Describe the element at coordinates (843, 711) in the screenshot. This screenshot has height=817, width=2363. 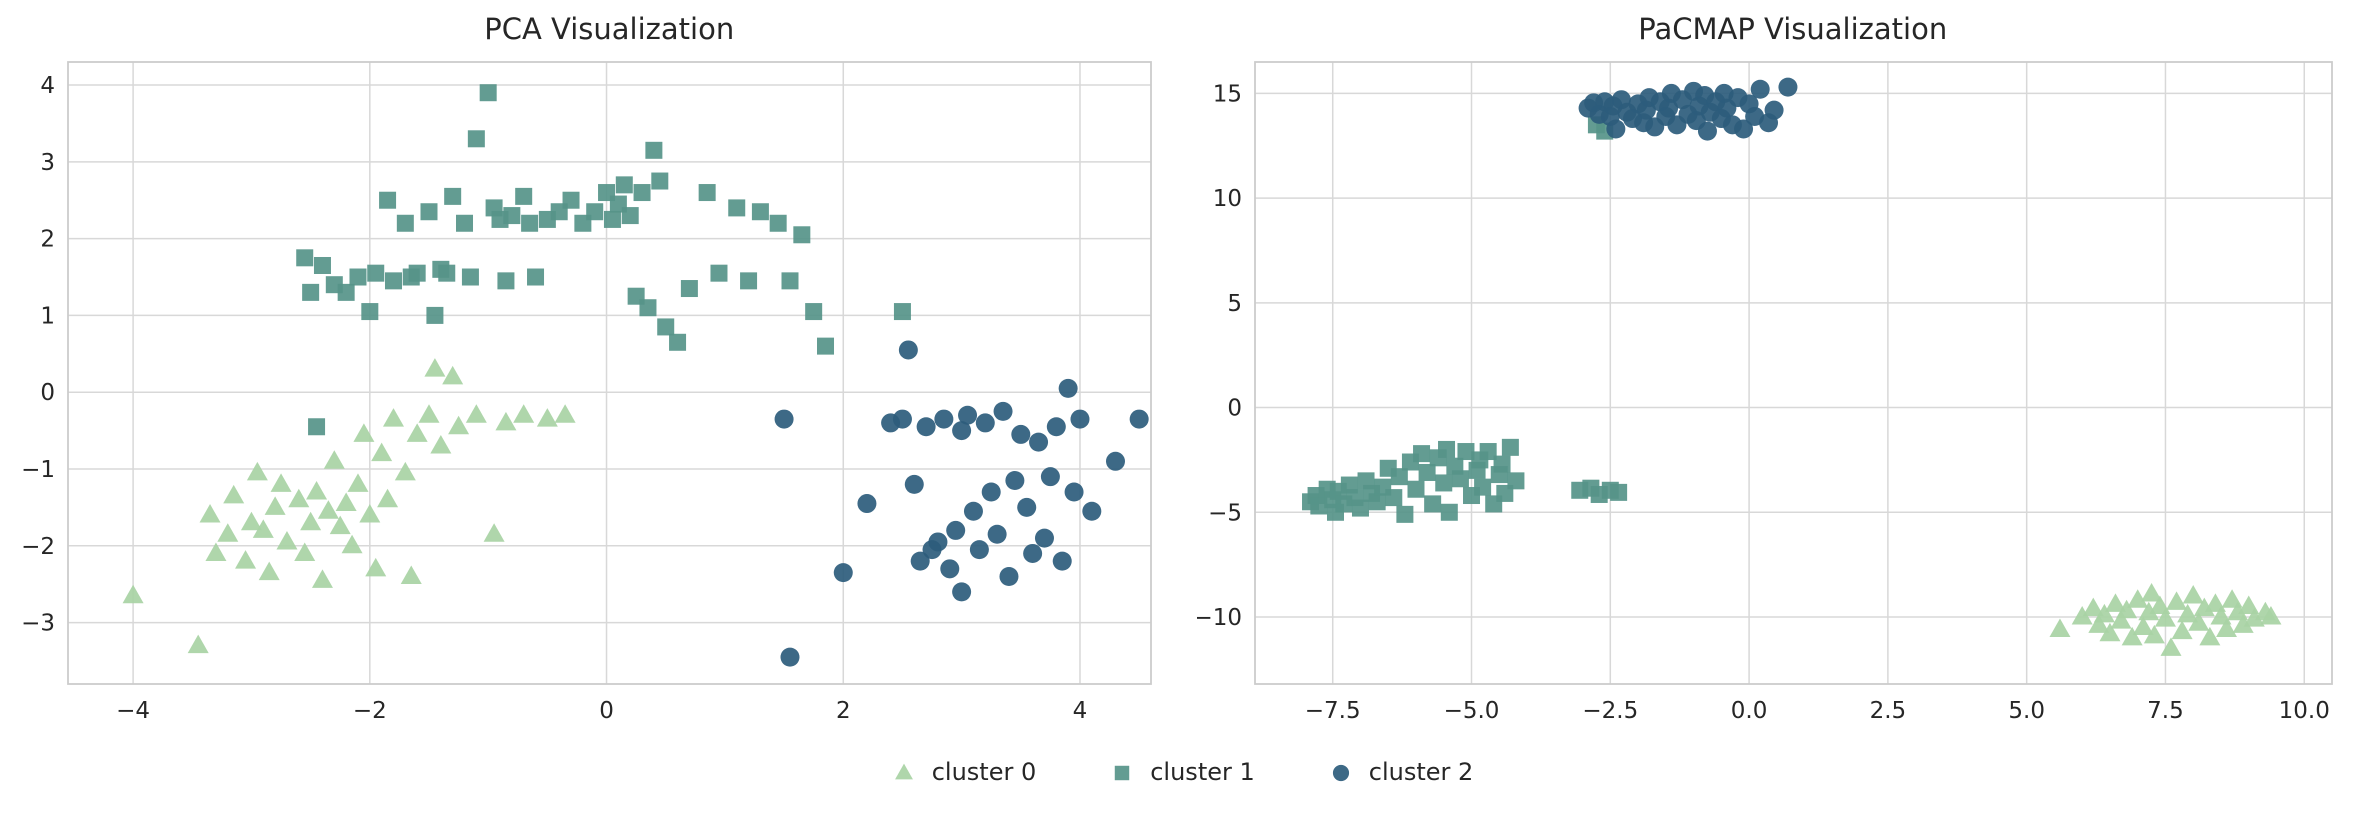
I see `x-tick-label: 2` at that location.